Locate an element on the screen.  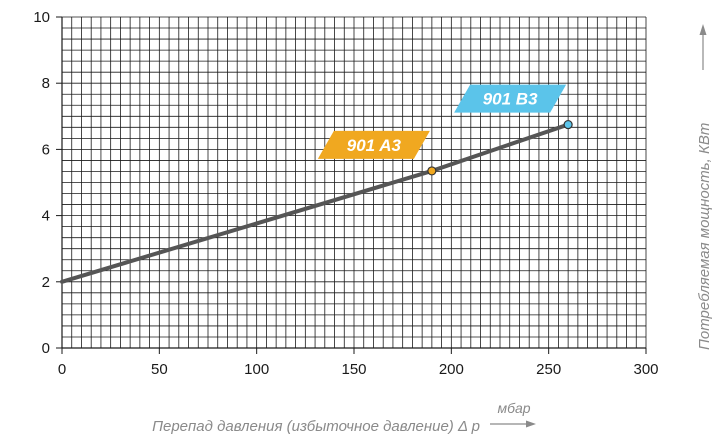
y-tick-label: 2 is located at coordinates (46, 282).